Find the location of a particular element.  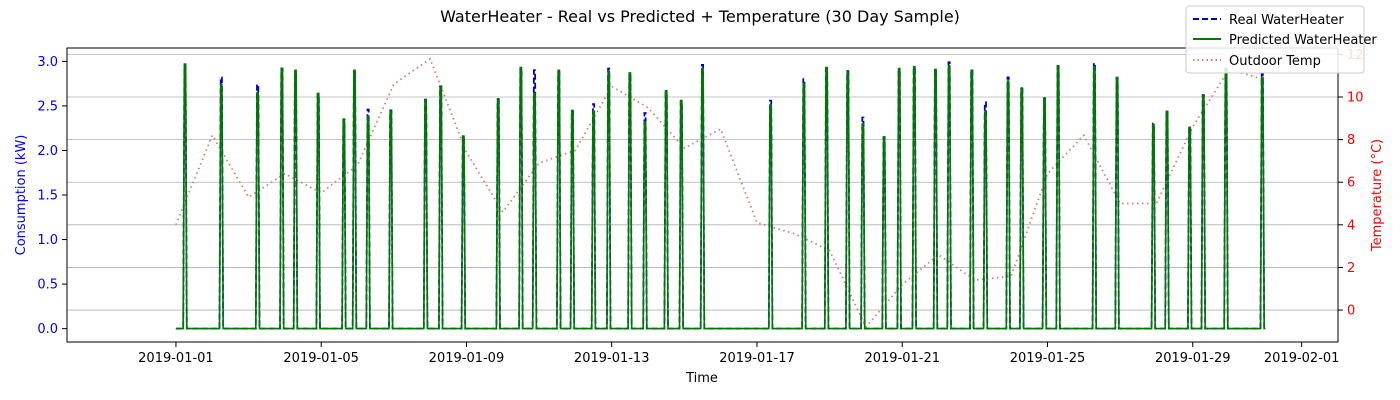

left-tick-label: 2.5 is located at coordinates (47, 106).